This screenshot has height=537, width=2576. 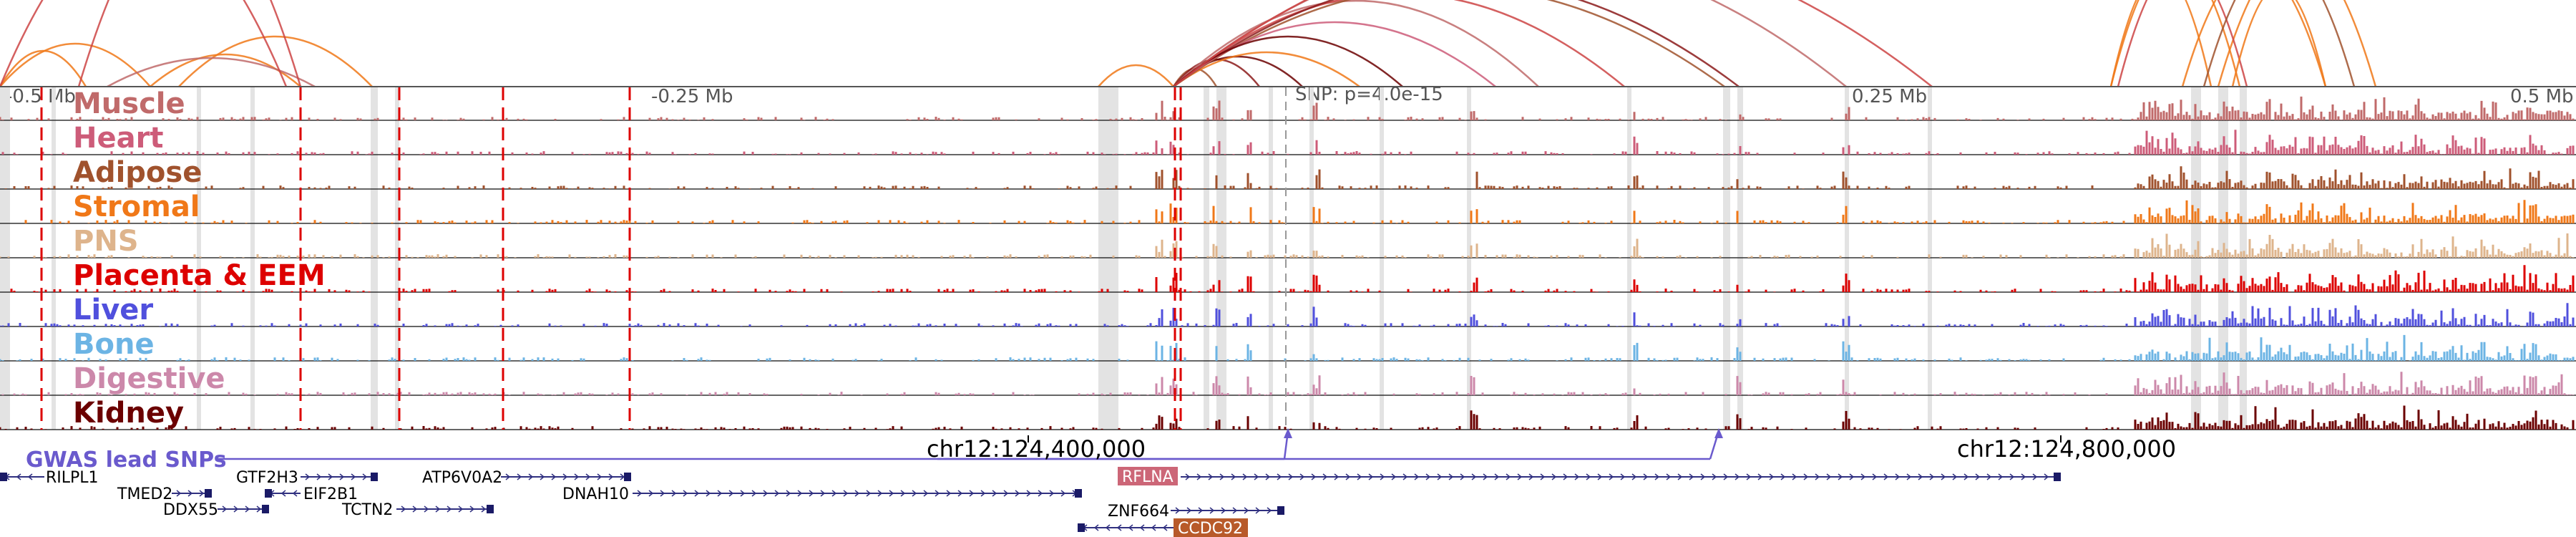 I want to click on axis-label-0.25mb: 0.25 Mb, so click(x=1889, y=96).